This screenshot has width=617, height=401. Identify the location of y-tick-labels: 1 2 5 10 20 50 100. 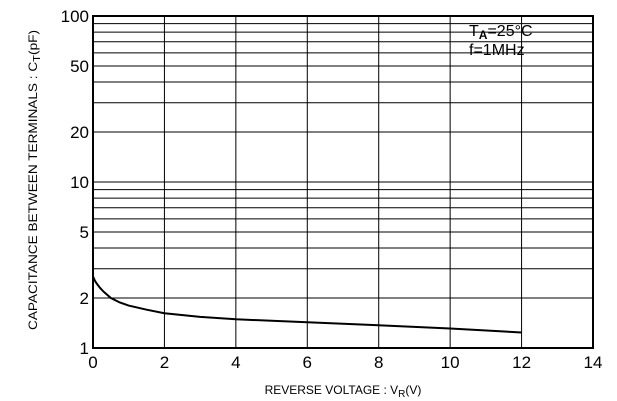
(75, 182).